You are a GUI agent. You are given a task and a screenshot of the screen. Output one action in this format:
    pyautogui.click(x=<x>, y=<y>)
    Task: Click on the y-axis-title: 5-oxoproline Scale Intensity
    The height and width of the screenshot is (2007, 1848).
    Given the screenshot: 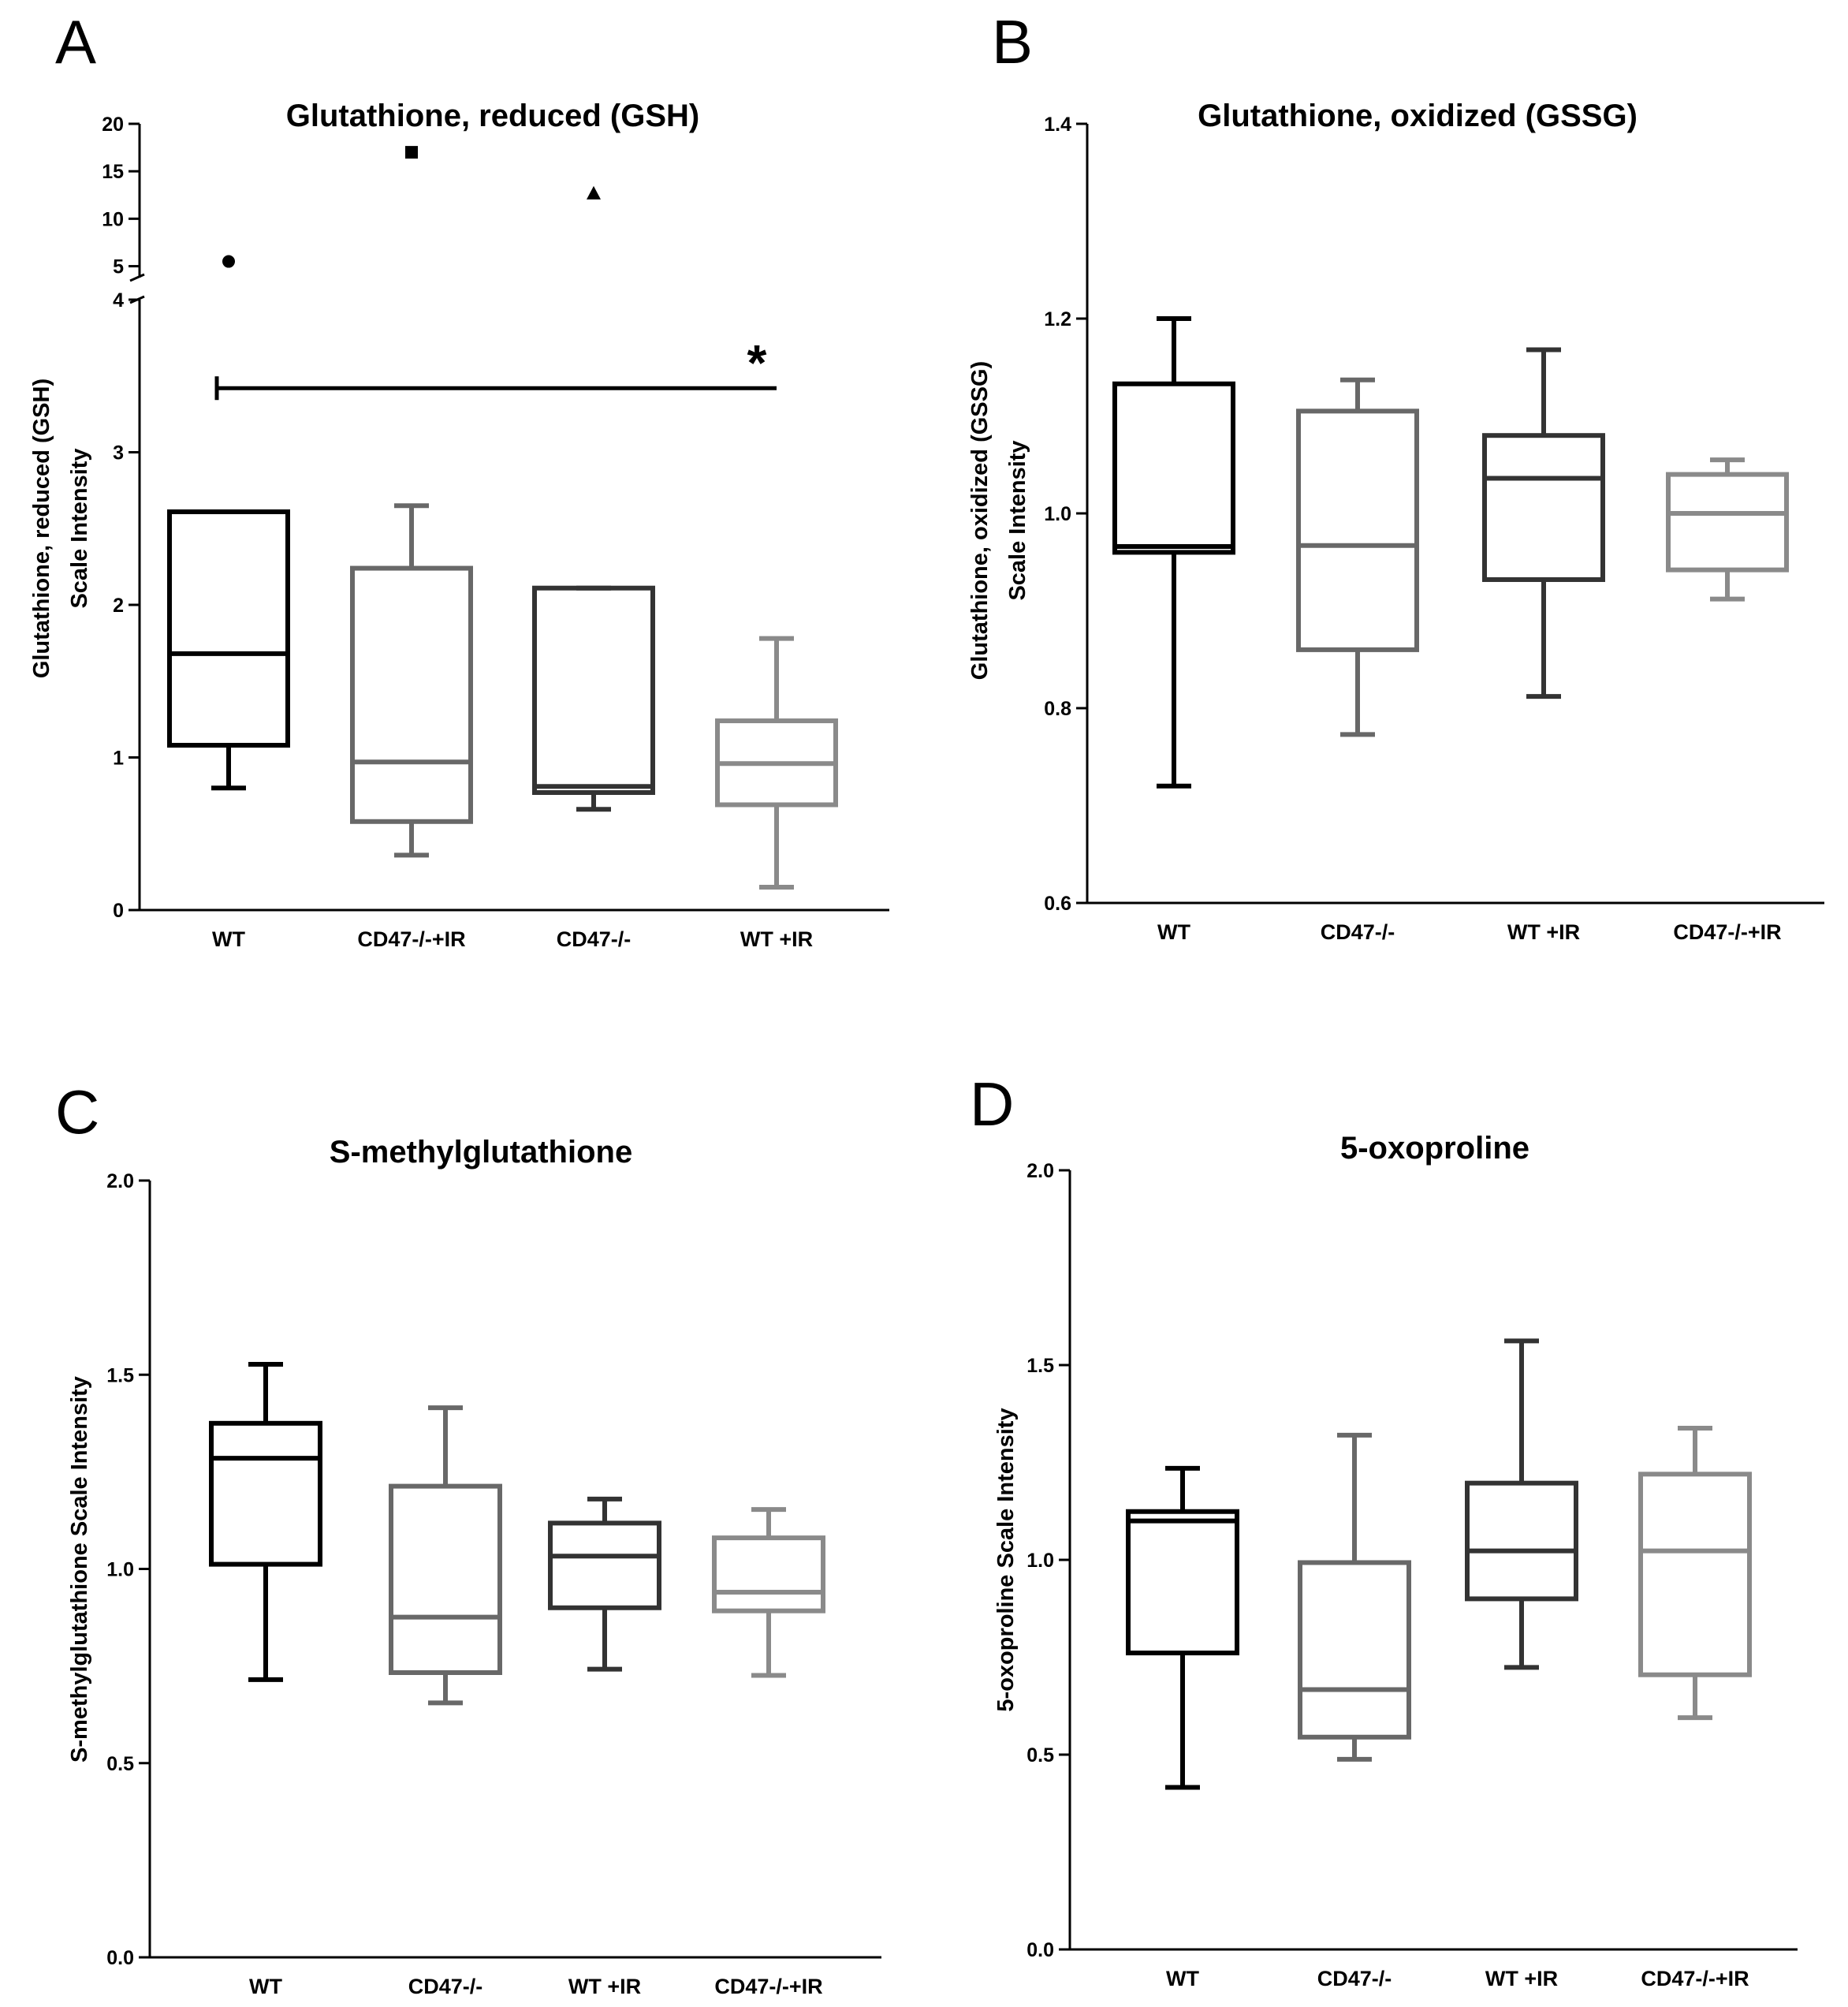 What is the action you would take?
    pyautogui.click(x=1006, y=1560)
    